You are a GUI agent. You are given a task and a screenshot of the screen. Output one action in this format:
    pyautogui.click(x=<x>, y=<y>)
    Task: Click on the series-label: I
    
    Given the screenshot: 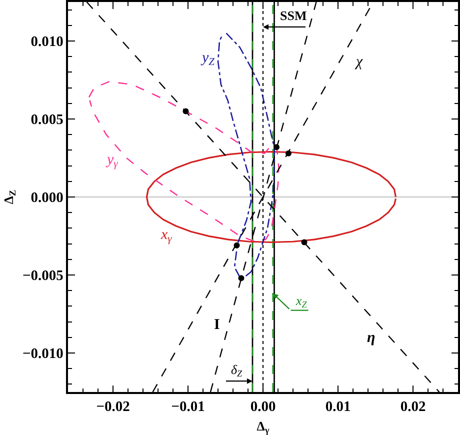 What is the action you would take?
    pyautogui.click(x=217, y=325)
    